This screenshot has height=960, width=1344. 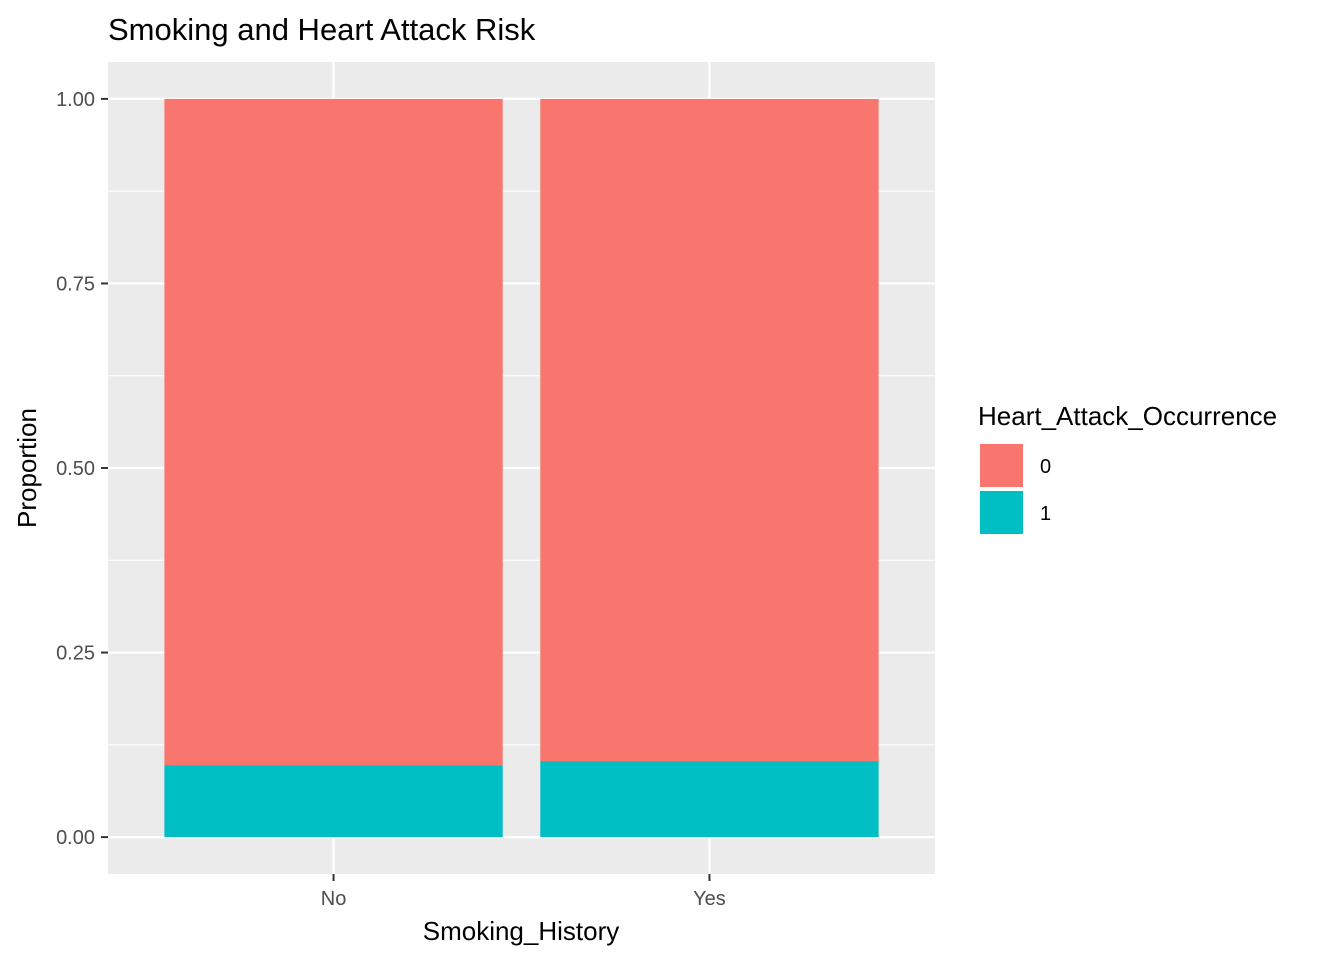 I want to click on y-axis: 0.00 0.25 0.50 0.75 1.00, so click(x=82, y=469).